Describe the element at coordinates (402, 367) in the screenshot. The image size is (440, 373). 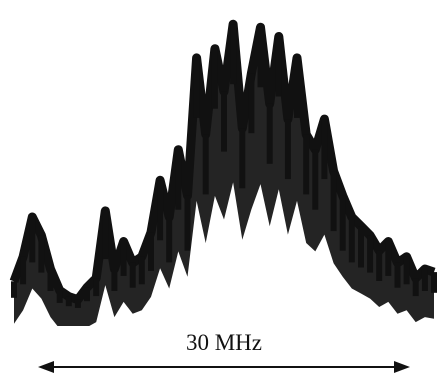
I see `scale-arrow-right-head` at that location.